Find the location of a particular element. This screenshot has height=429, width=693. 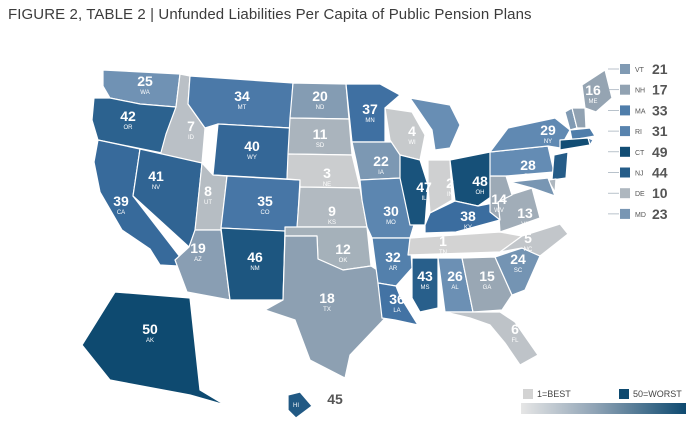

state-abbr-la: LA is located at coordinates (396, 311).